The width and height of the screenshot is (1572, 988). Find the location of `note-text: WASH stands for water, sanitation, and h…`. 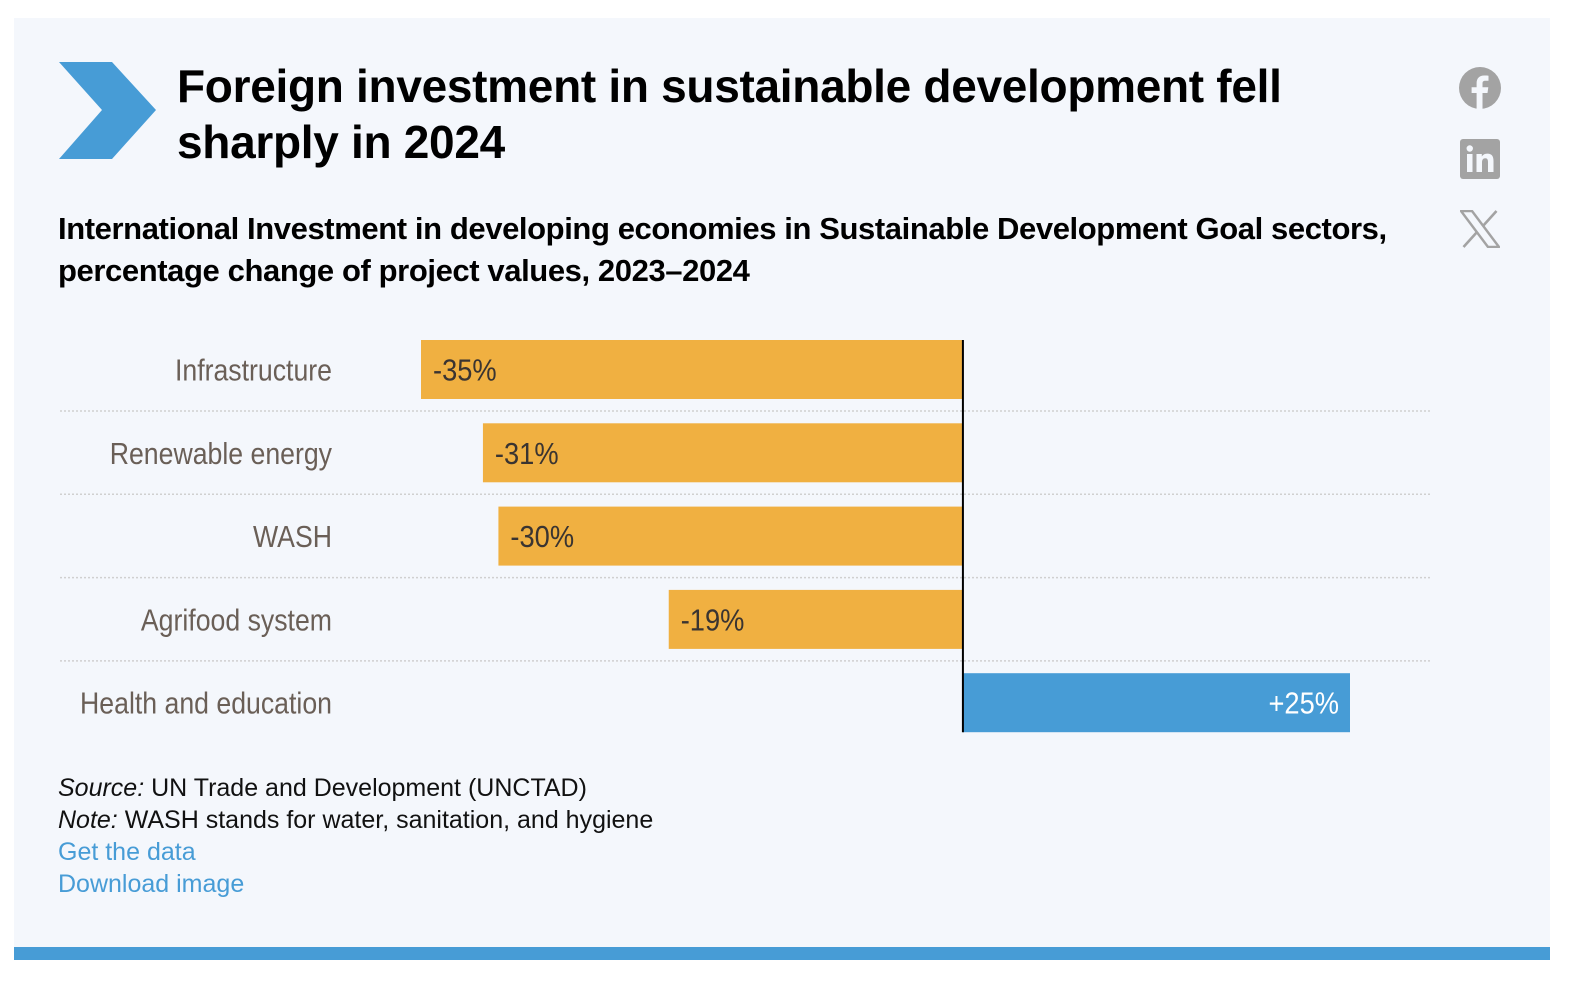

note-text: WASH stands for water, sanitation, and h… is located at coordinates (385, 820).